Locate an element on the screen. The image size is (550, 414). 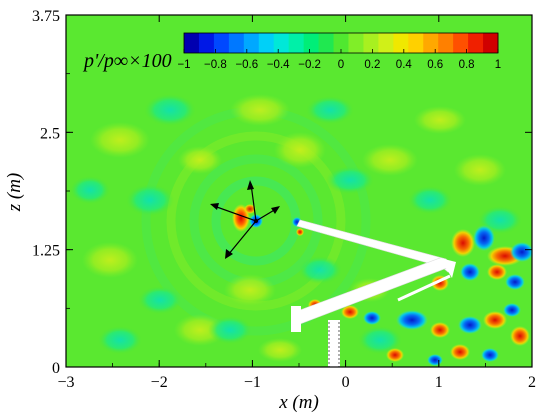
colorbar-ticks: −1 −0.8 −0.6 −0.4 −0.2 0 0.2 0.4 0.6 0.8 1 is located at coordinates (339, 60).